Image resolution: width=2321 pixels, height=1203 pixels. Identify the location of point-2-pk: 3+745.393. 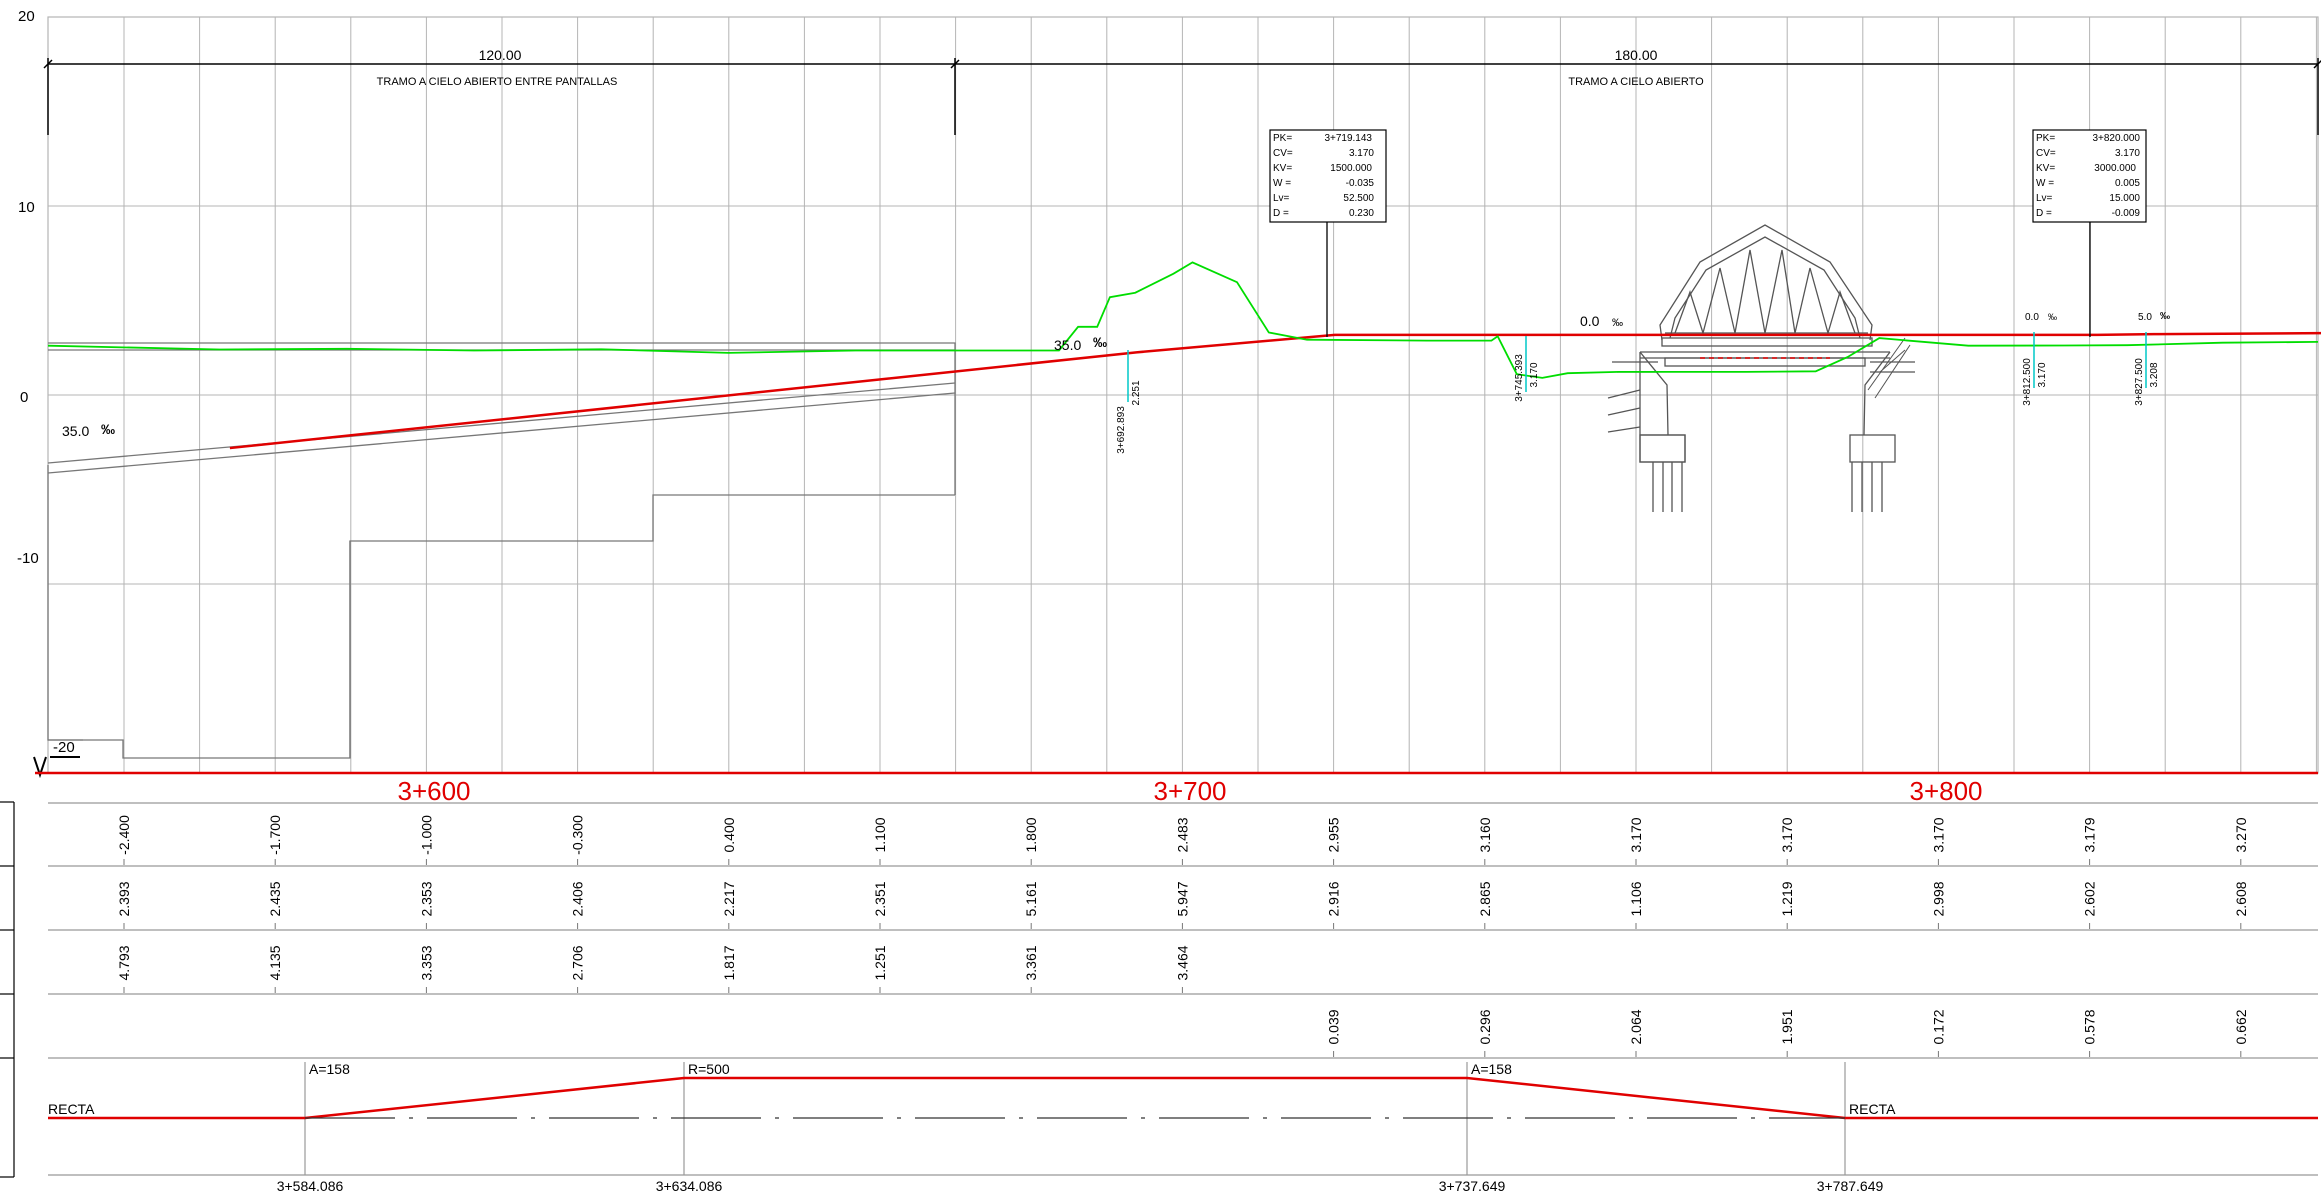
(1519, 378).